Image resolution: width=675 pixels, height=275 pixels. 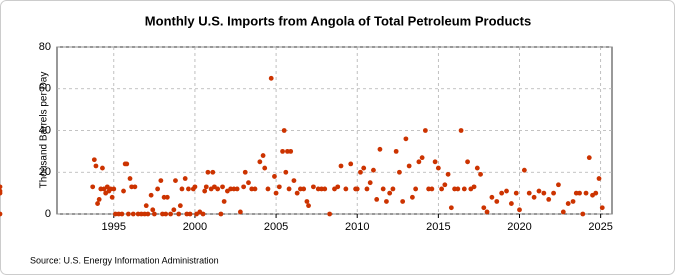 What do you see at coordinates (45, 89) in the screenshot?
I see `y-tick-label: 60` at bounding box center [45, 89].